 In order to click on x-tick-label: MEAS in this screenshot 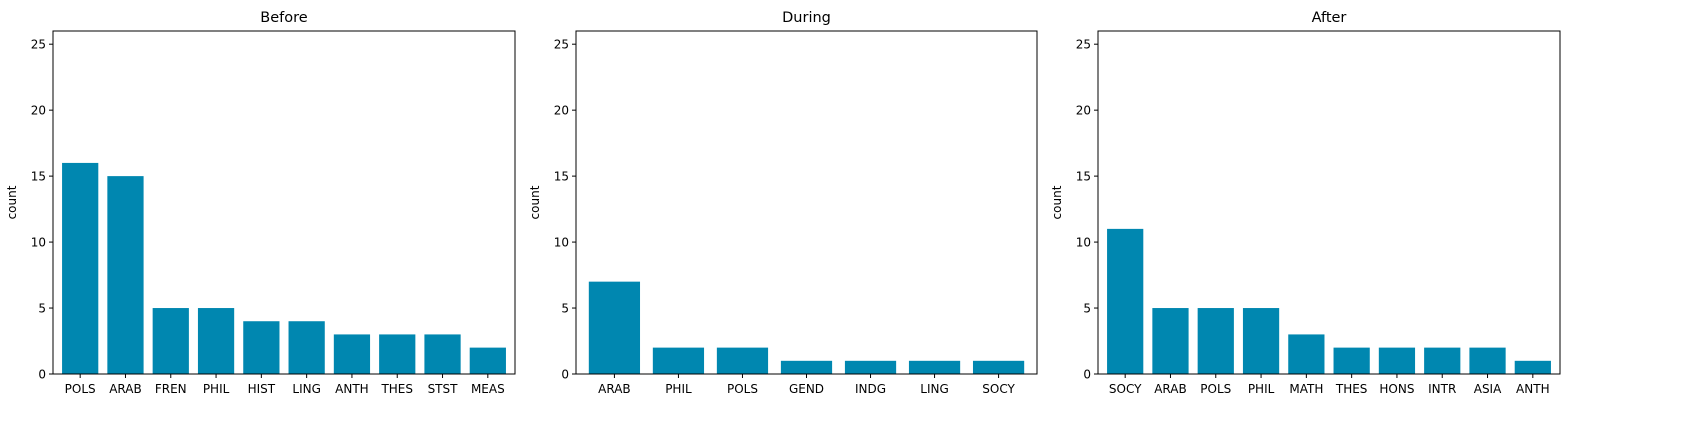, I will do `click(488, 389)`.